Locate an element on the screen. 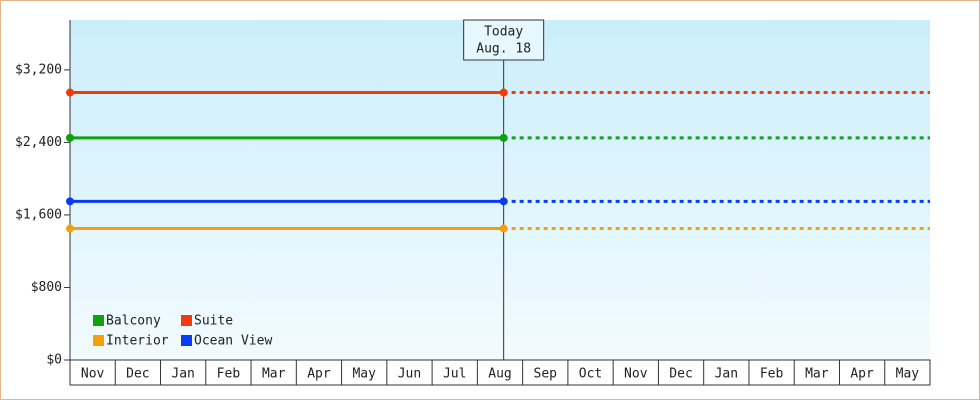  x-axis-band is located at coordinates (500, 372).